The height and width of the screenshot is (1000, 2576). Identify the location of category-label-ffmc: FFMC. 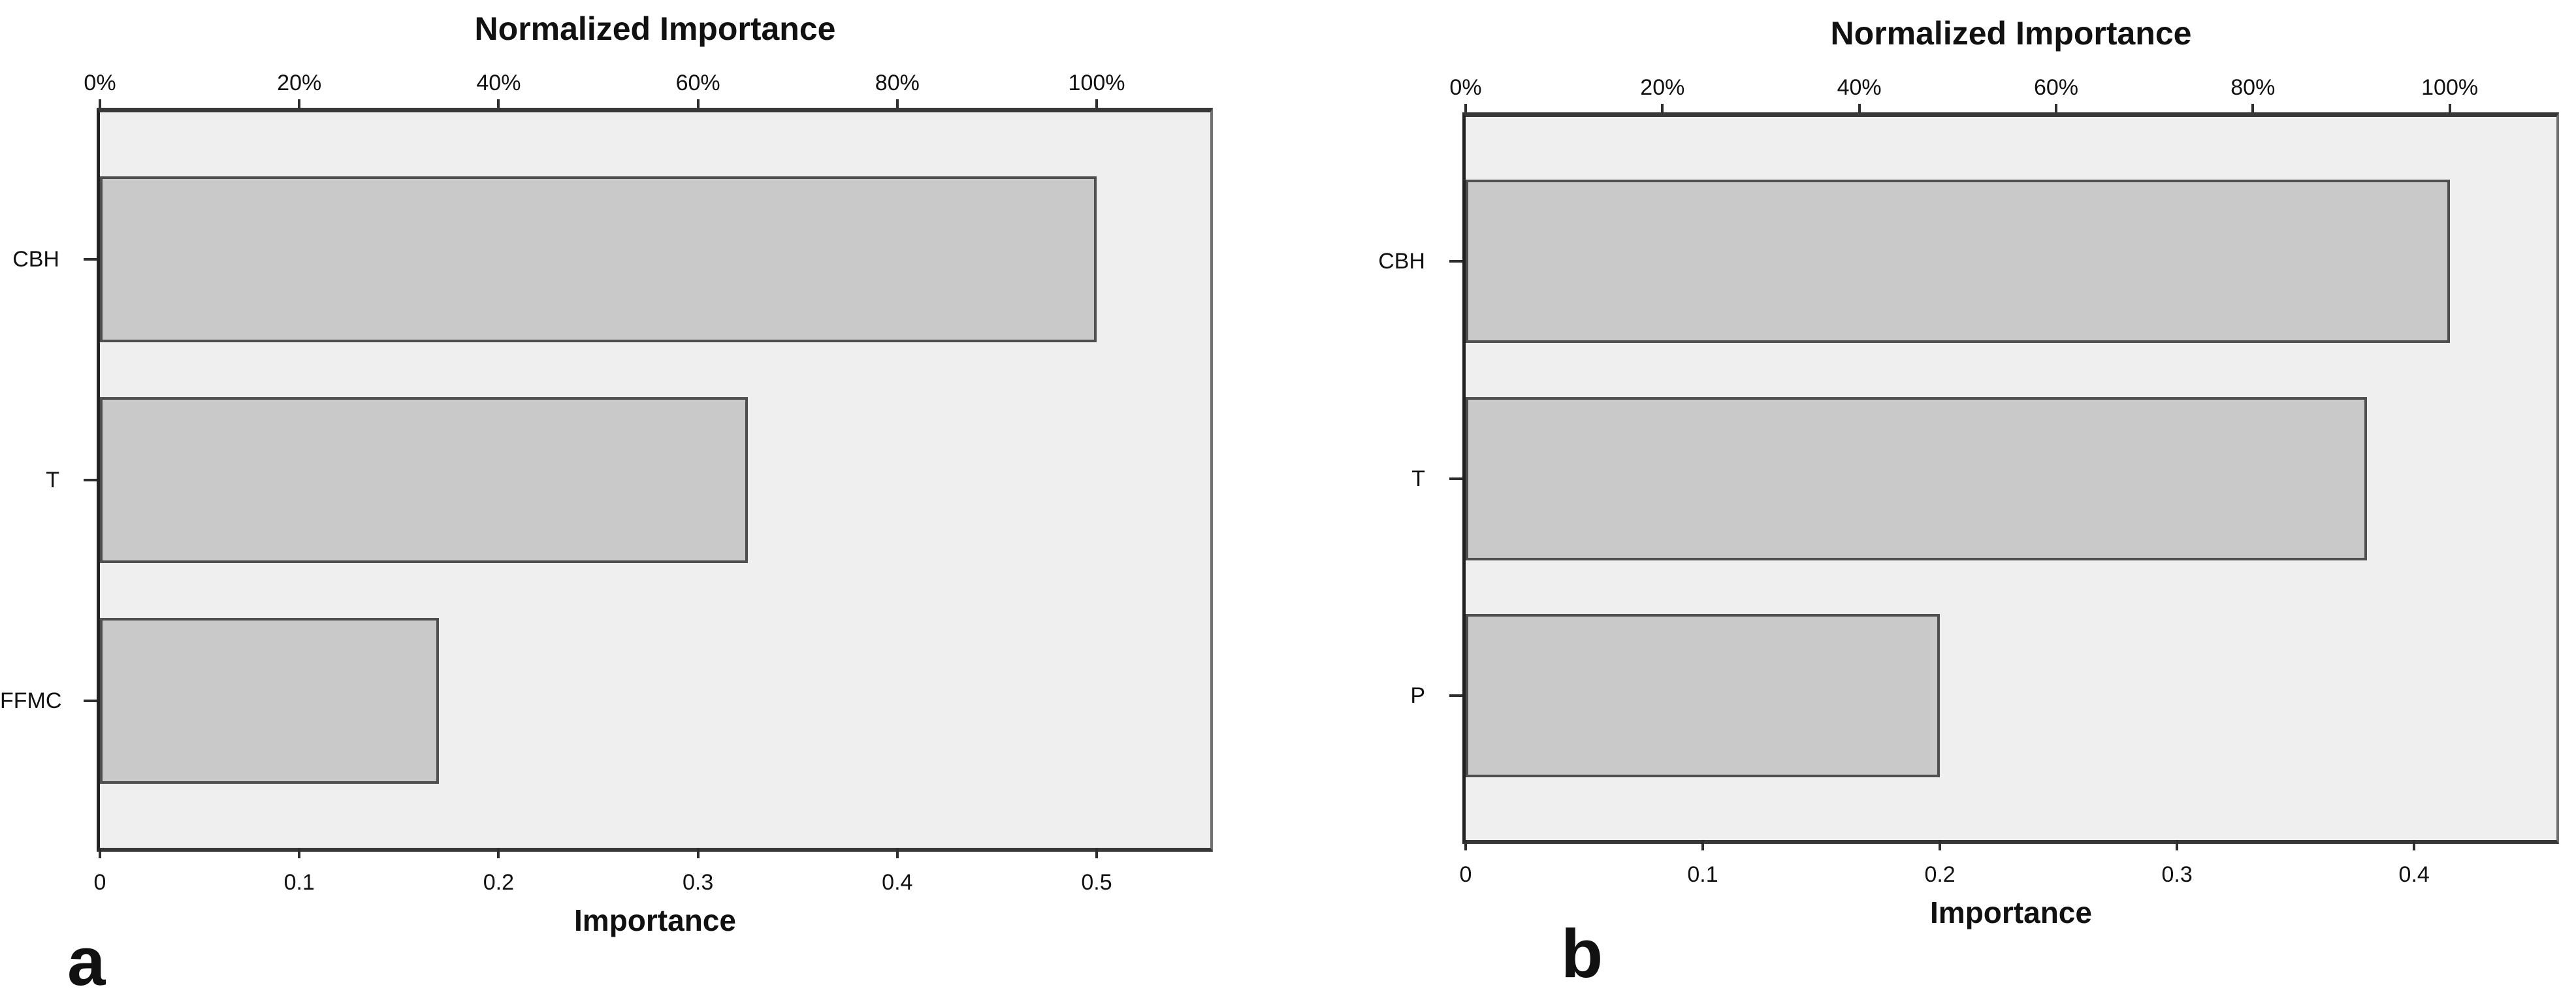
(31, 700).